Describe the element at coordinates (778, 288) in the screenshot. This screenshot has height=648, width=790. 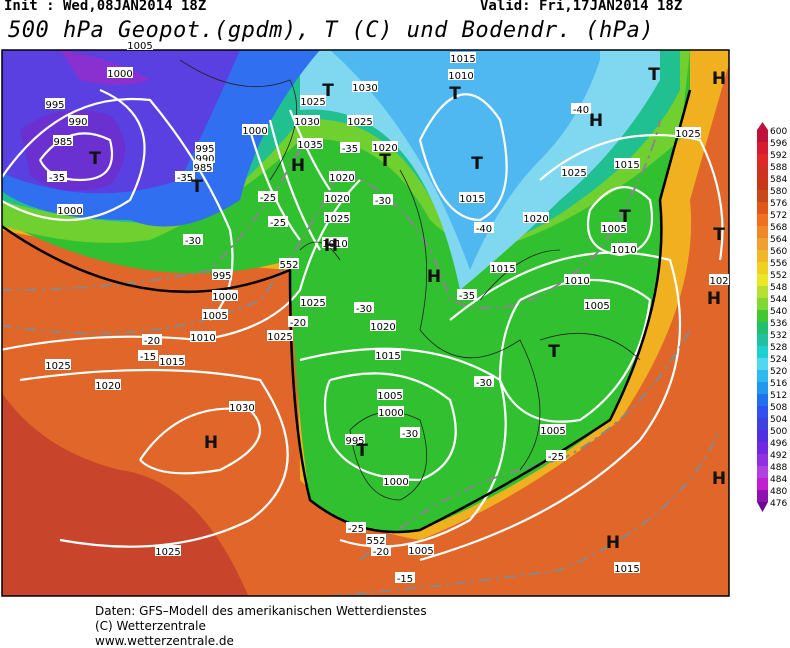
I see `colorbar-label: 548` at that location.